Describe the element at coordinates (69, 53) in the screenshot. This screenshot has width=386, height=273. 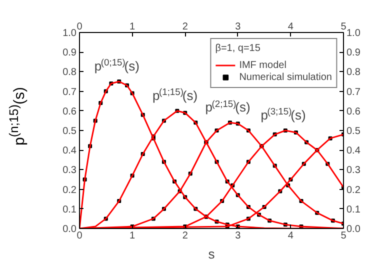
I see `y-tick-label: 0.9` at that location.